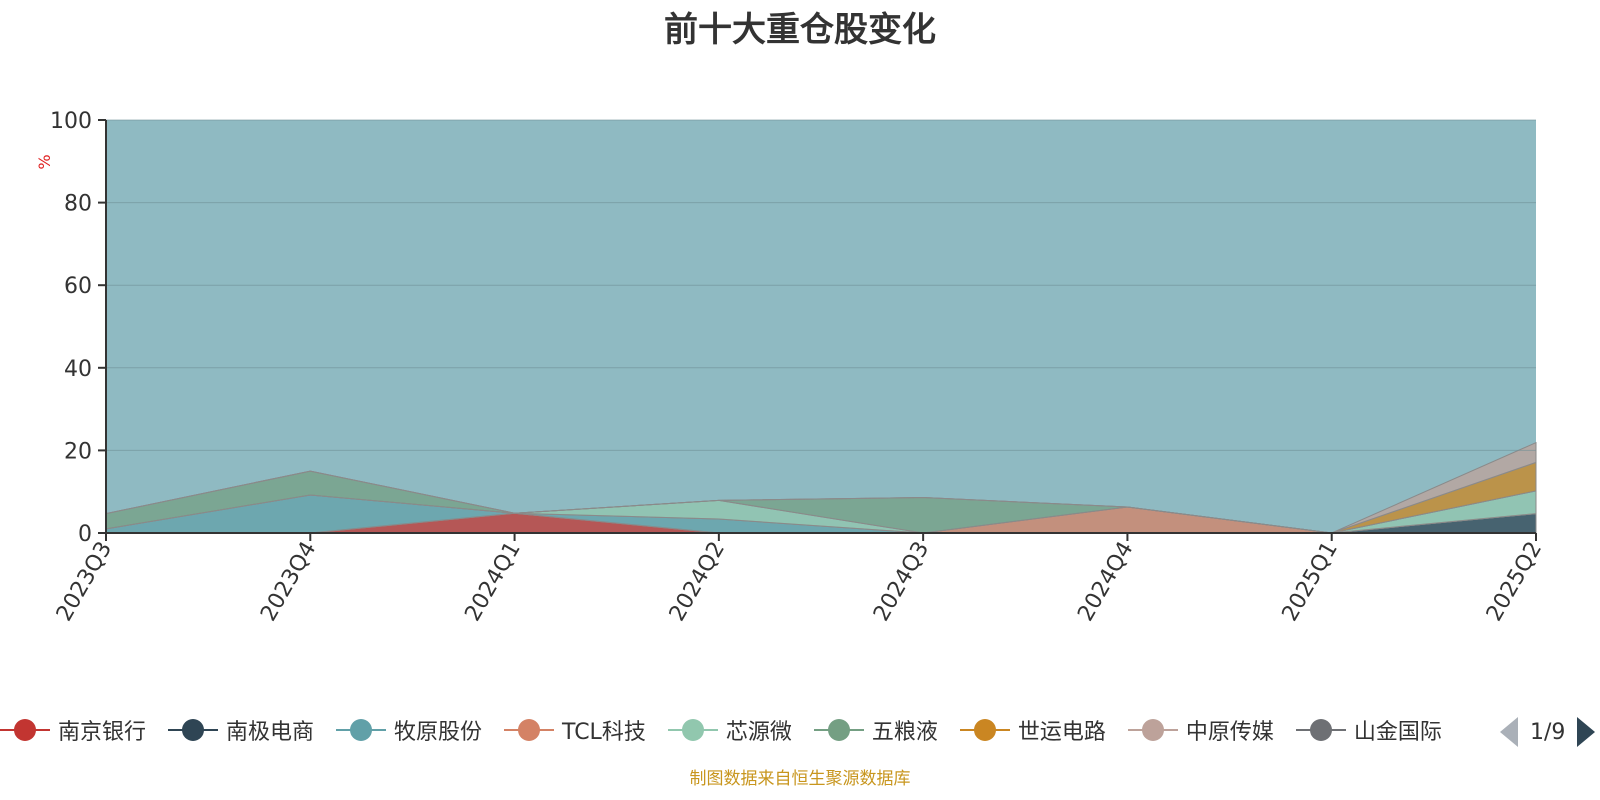 This screenshot has width=1600, height=800. I want to click on legend-item: TCL科技, so click(575, 730).